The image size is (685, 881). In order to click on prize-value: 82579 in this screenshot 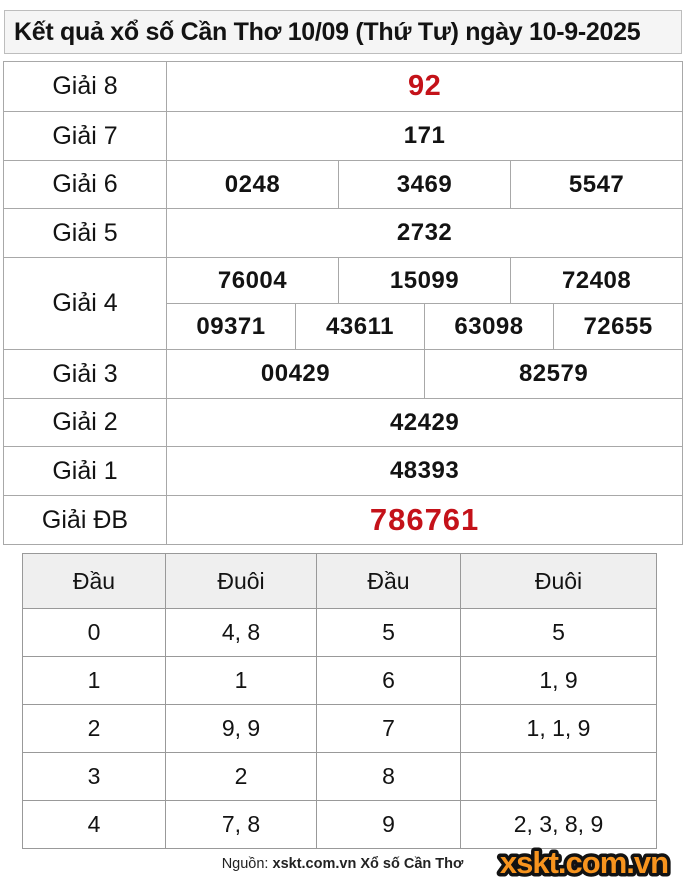, I will do `click(553, 374)`.